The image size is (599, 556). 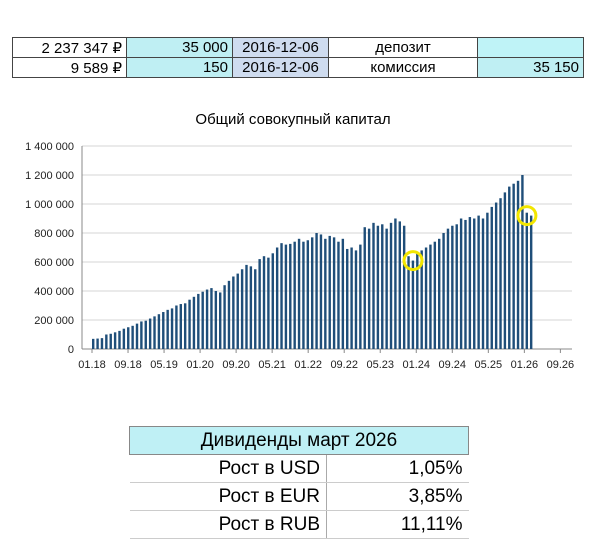 I want to click on y-tick-label: 400 000, so click(x=54, y=292).